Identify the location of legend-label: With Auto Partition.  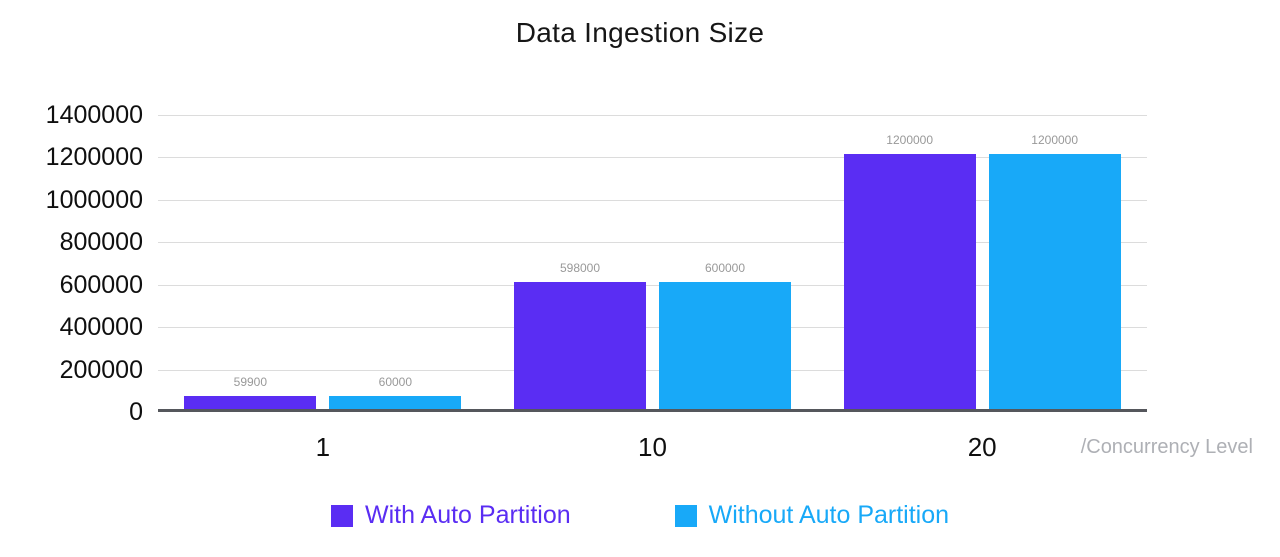
(467, 515).